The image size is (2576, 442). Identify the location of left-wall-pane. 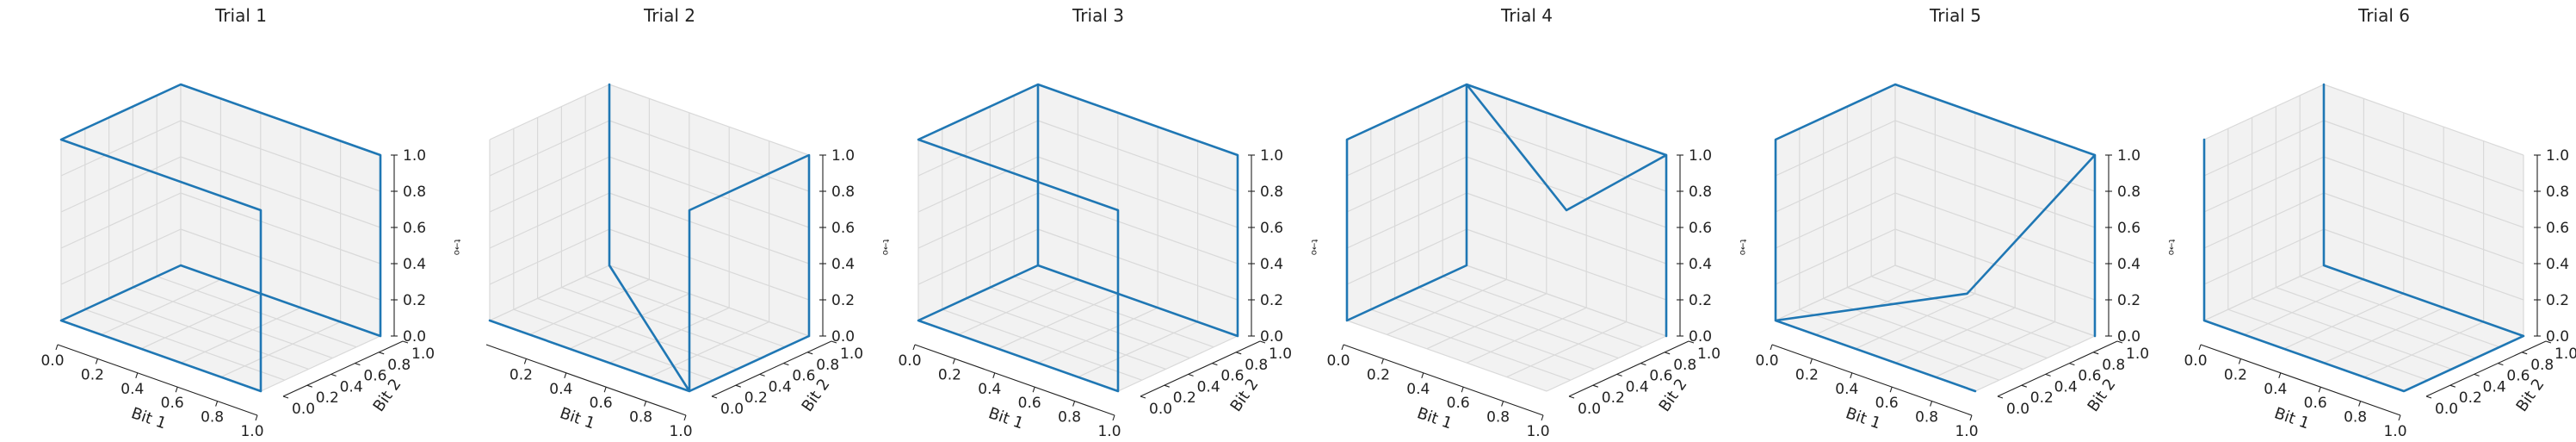
(2264, 202).